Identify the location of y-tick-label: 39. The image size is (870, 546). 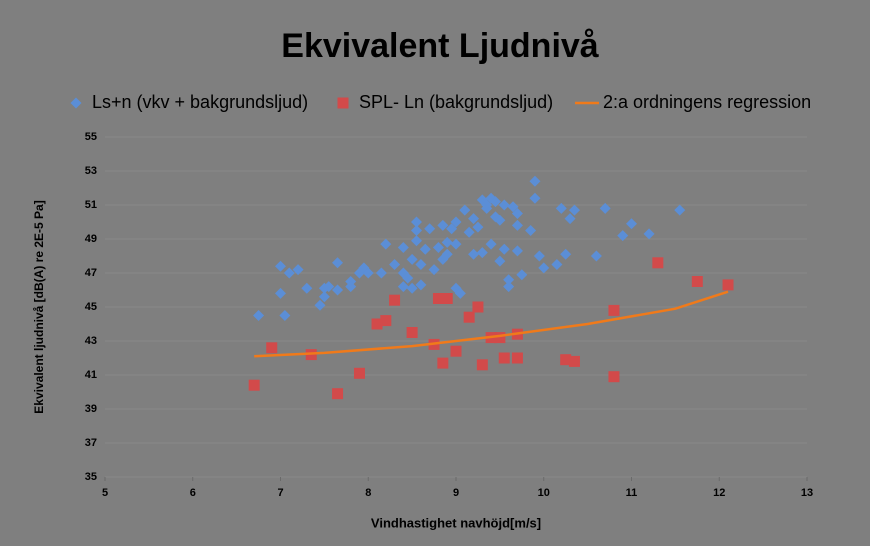
(91, 409).